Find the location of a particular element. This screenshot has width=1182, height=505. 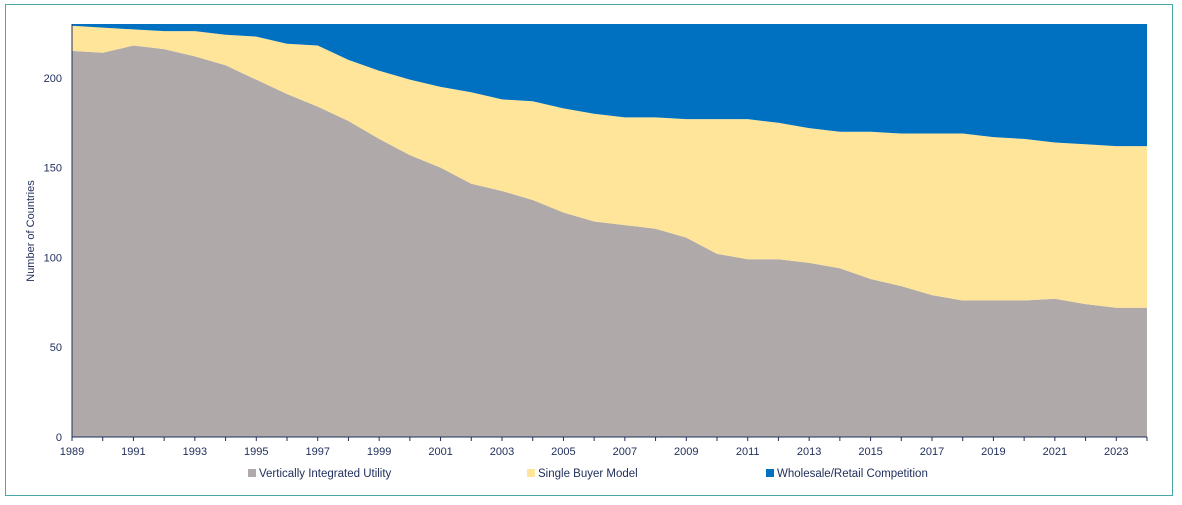

x-tick-label: 2003 is located at coordinates (502, 452).